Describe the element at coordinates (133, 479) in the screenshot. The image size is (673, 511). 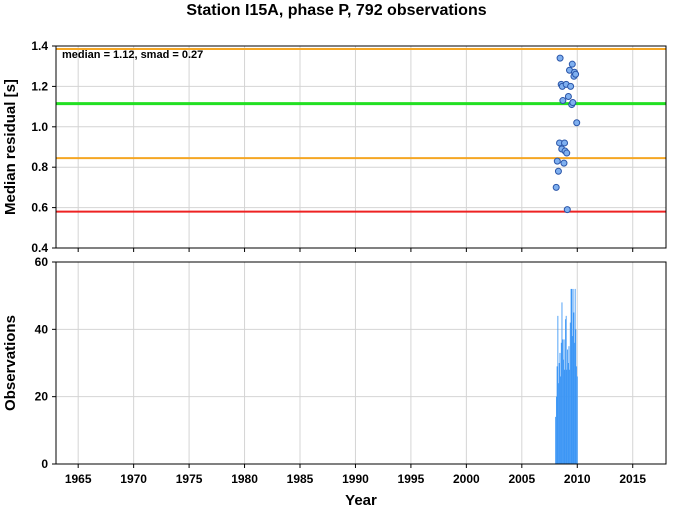
I see `x-tick-label: 1970` at that location.